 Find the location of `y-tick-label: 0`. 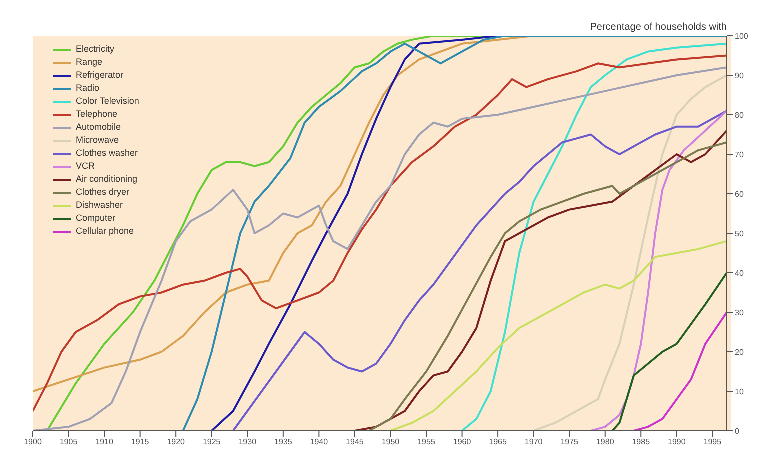

y-tick-label: 0 is located at coordinates (737, 431).